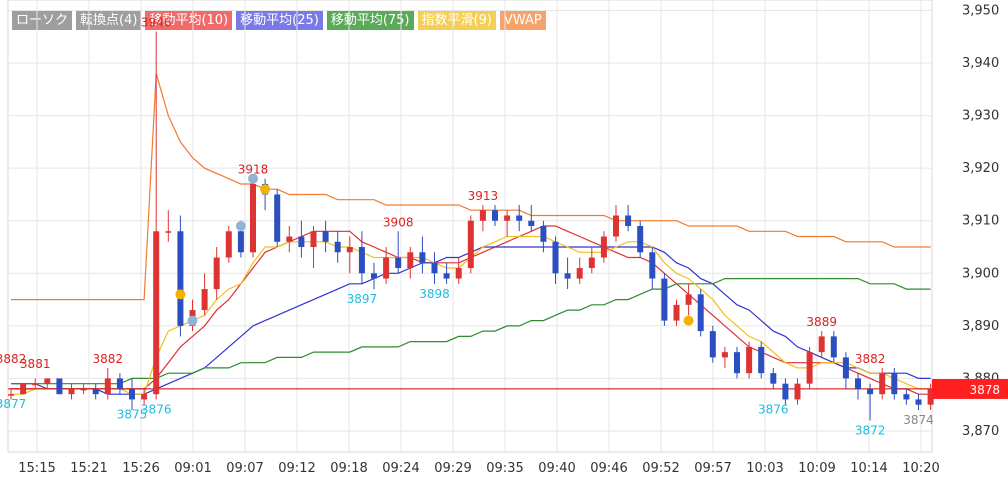 The width and height of the screenshot is (1008, 488). I want to click on legend-ma75: 移動平均(75), so click(370, 20).